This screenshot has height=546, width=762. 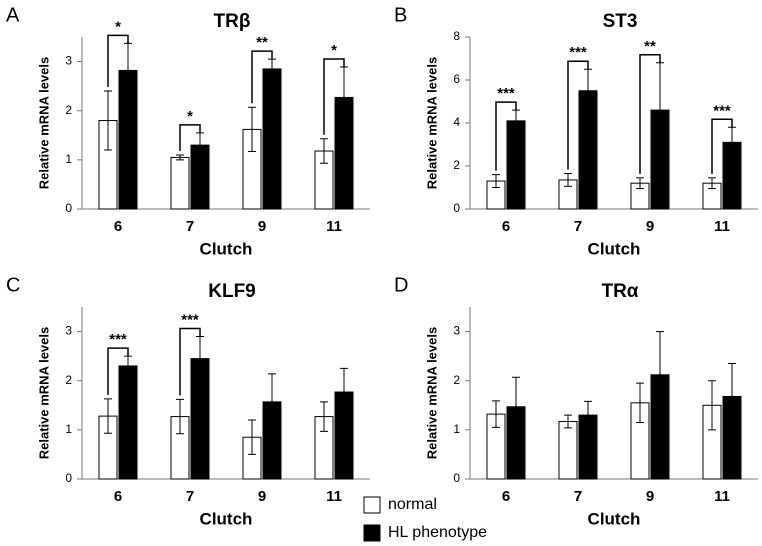 I want to click on chart-title: KLF9, so click(x=232, y=291).